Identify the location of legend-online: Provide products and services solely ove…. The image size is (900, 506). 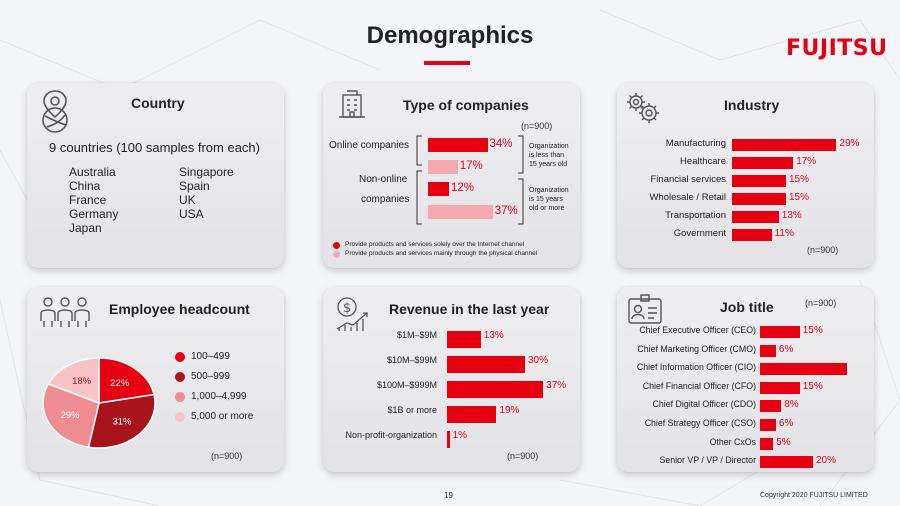
(435, 244).